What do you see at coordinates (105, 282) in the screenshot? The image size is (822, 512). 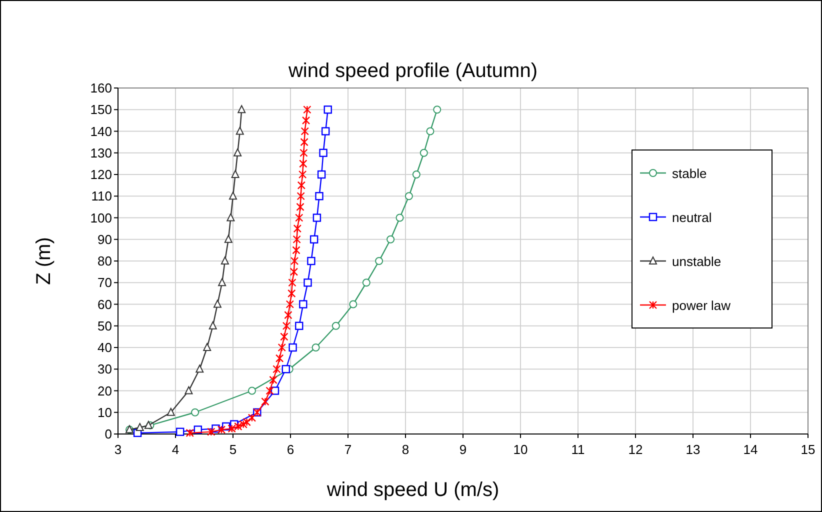 I see `y-tick-label: 70` at bounding box center [105, 282].